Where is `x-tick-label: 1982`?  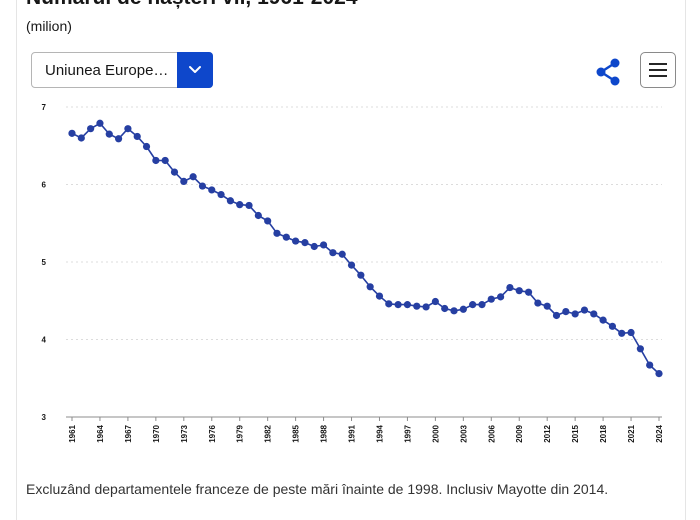
x-tick-label: 1982 is located at coordinates (268, 433).